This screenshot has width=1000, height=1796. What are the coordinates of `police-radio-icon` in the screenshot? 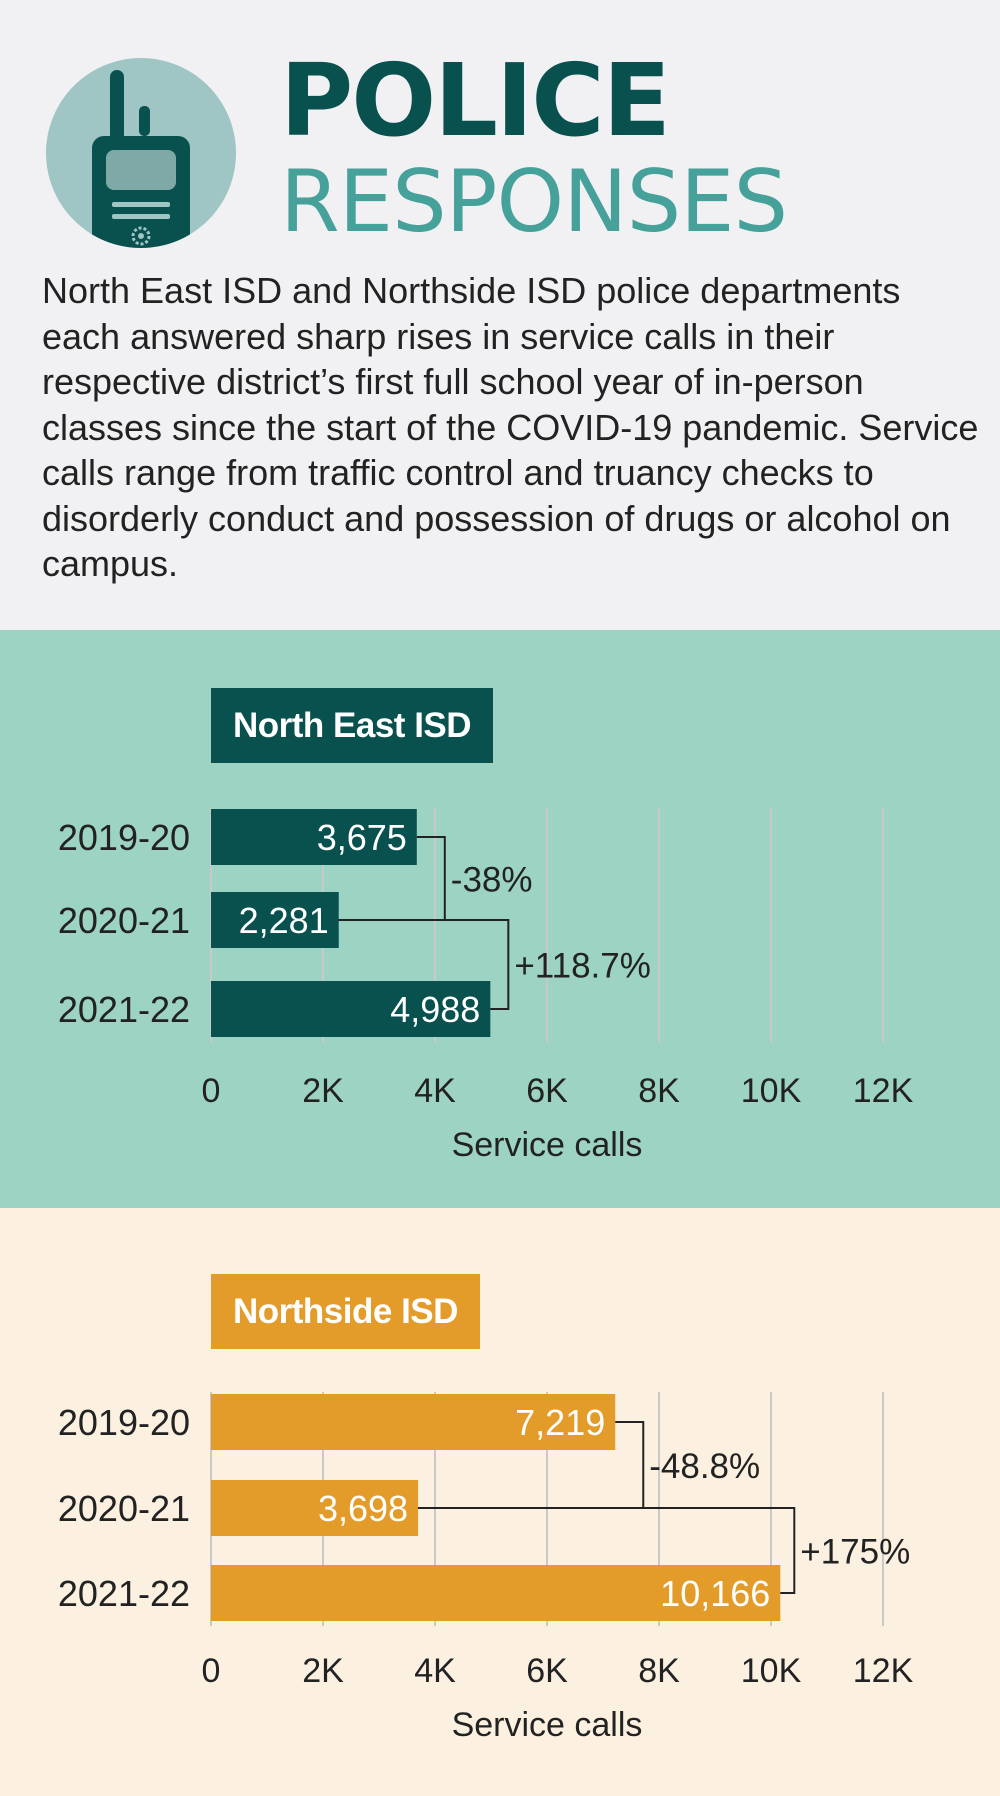 It's located at (141, 153).